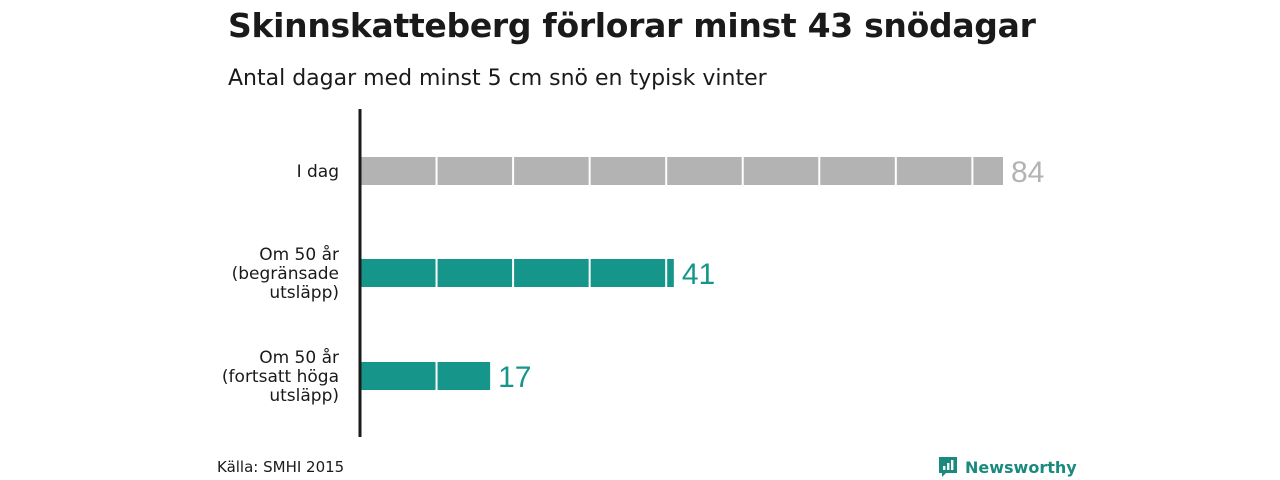 The image size is (1280, 480). Describe the element at coordinates (698, 274) in the screenshot. I see `value-label-2: 41` at that location.